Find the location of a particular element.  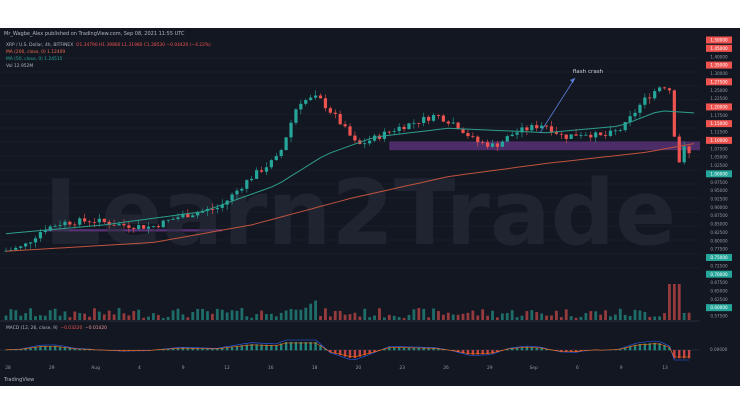

time-axis-label: 12 is located at coordinates (227, 368).